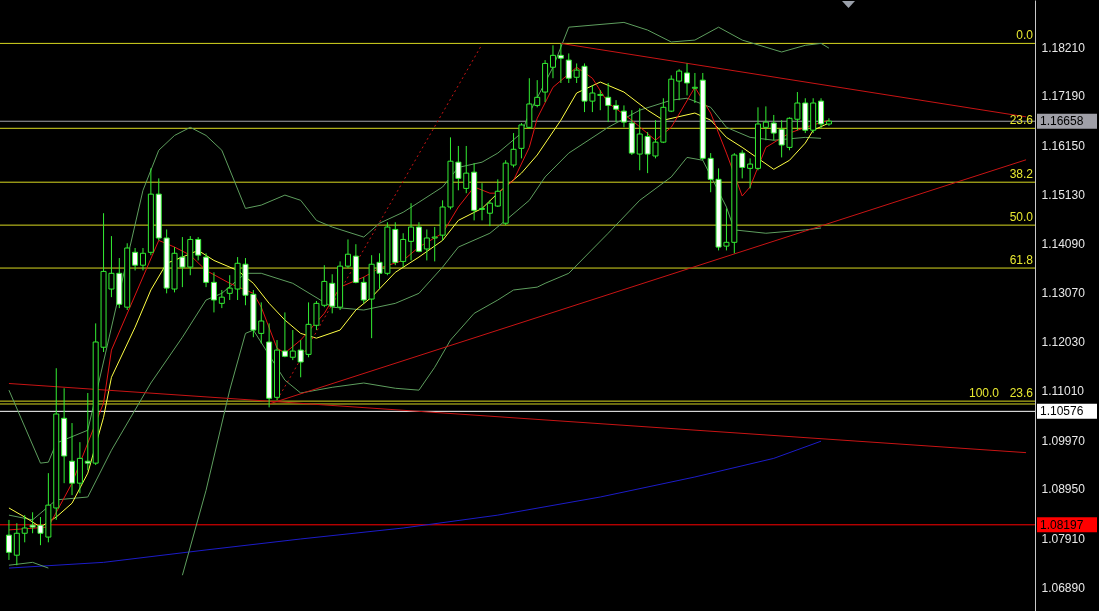 This screenshot has width=1099, height=611. What do you see at coordinates (984, 393) in the screenshot?
I see `annotation: 100.0` at bounding box center [984, 393].